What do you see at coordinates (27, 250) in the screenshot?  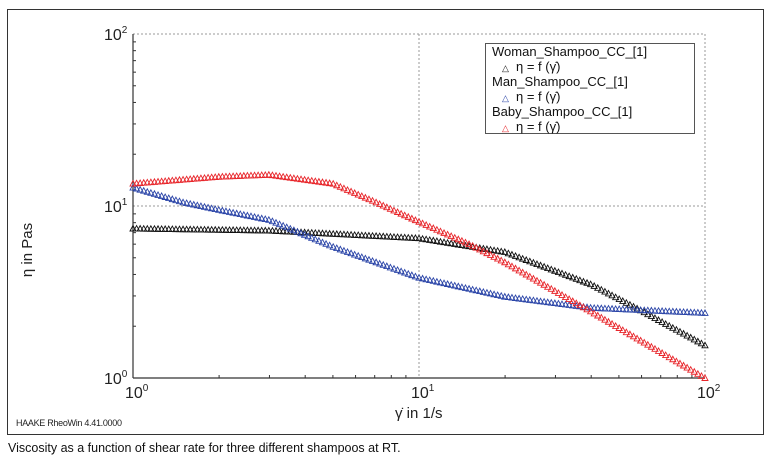 I see `y-axis-label: η in Pas` at bounding box center [27, 250].